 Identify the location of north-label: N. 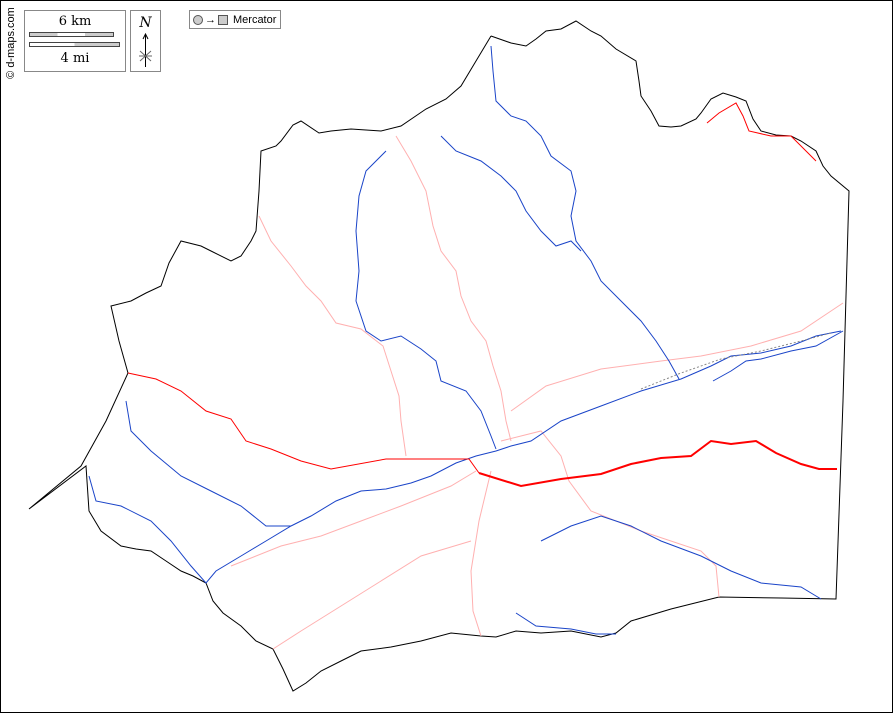
(145, 23).